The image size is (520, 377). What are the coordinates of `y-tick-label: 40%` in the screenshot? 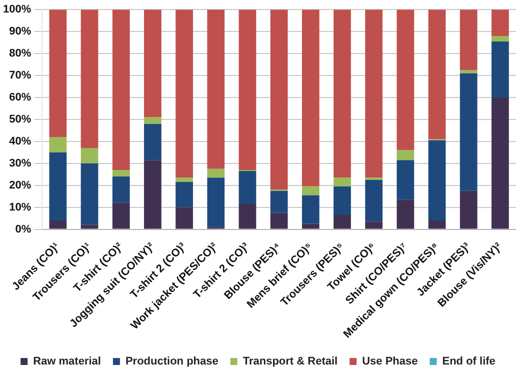 It's located at (20, 141).